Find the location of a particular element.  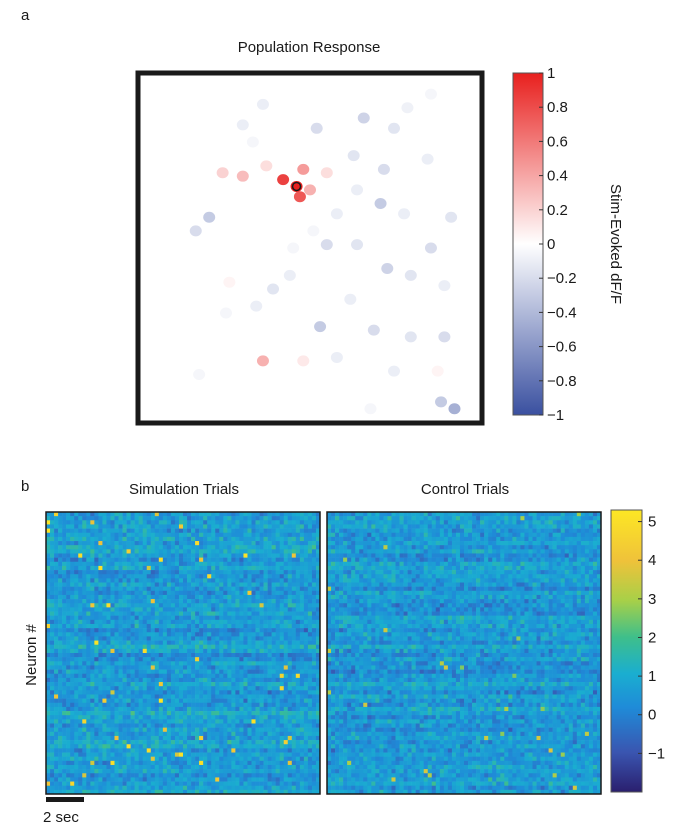

heatmap-control is located at coordinates (464, 653).